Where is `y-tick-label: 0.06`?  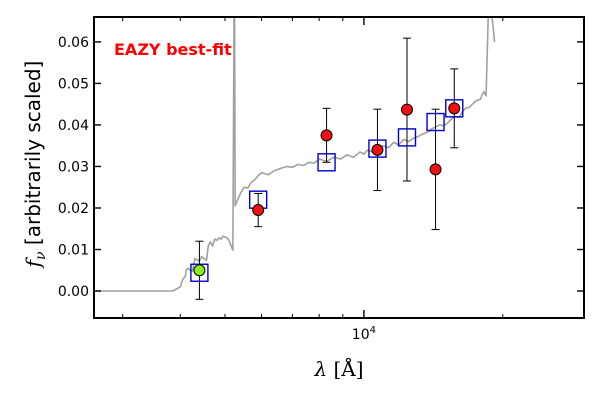
y-tick-label: 0.06 is located at coordinates (73, 43).